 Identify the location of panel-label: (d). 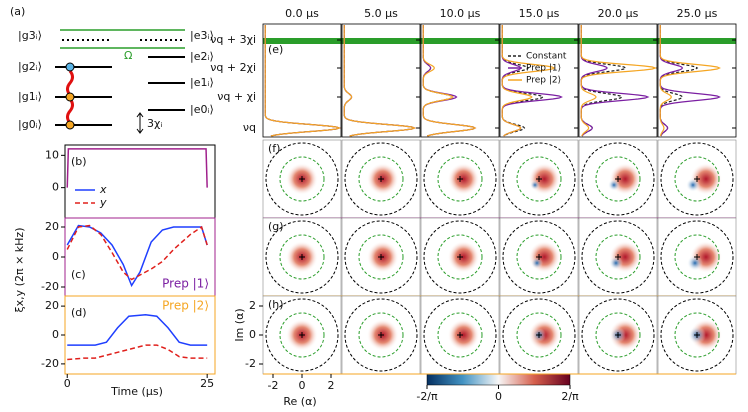
(79, 312).